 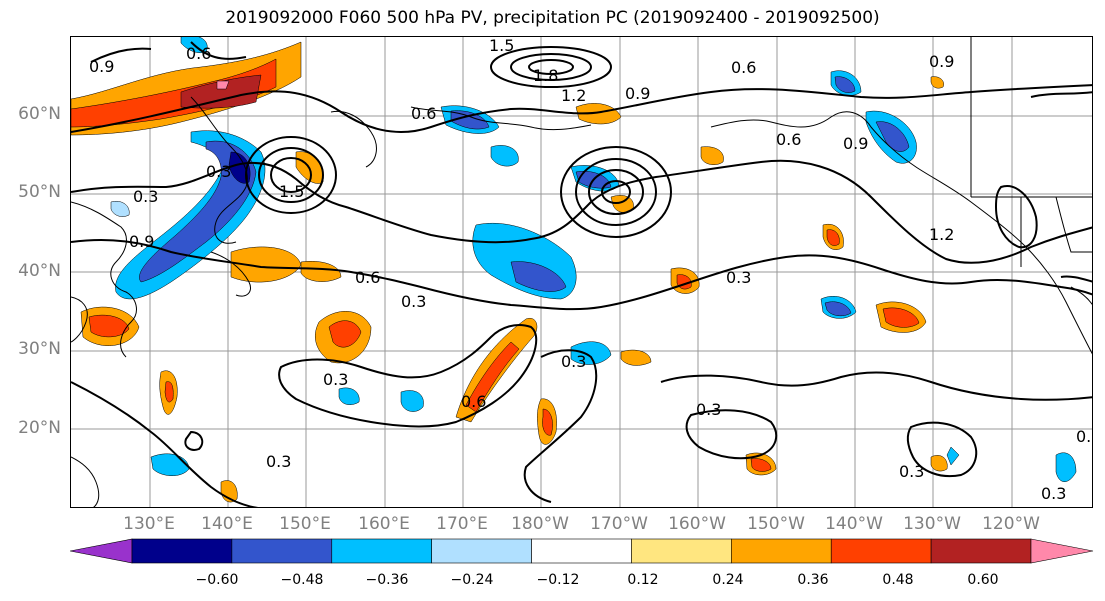 What do you see at coordinates (39, 428) in the screenshot?
I see `lat-label: 20°N` at bounding box center [39, 428].